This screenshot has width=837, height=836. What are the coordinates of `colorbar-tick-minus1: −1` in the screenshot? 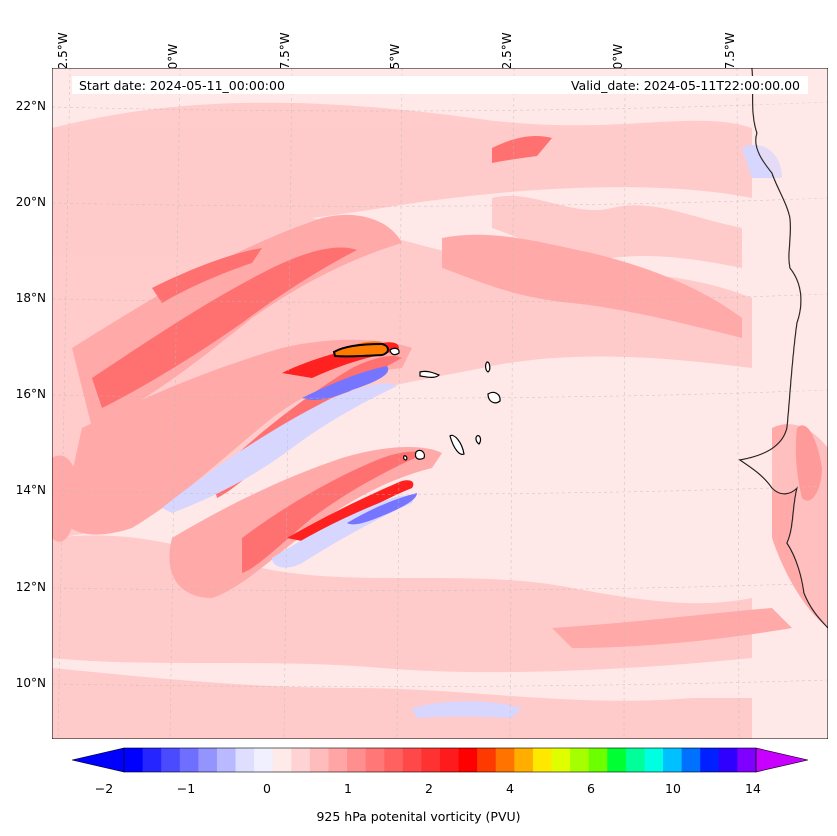 It's located at (186, 788).